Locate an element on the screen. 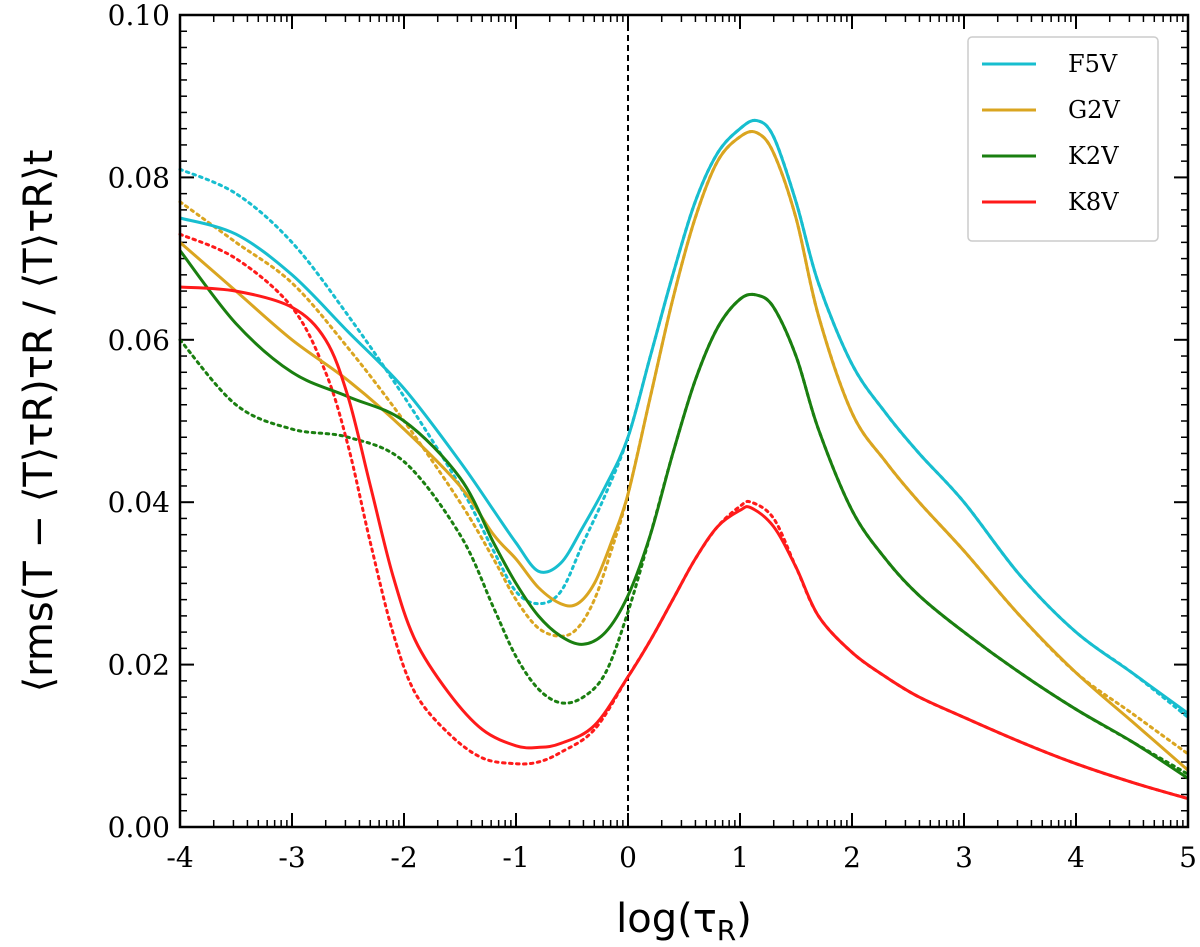 This screenshot has height=947, width=1200. legend: F5V G2V K2V K8V is located at coordinates (1063, 139).